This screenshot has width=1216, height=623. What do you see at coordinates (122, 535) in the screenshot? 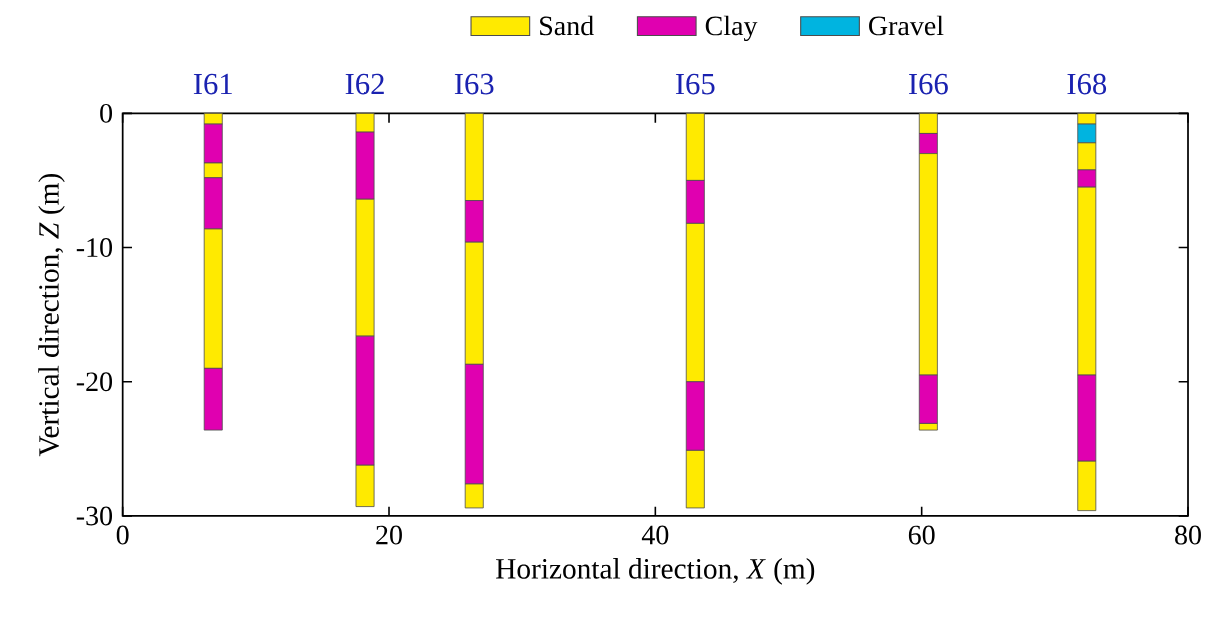
I see `x-tick-label: 0` at bounding box center [122, 535].